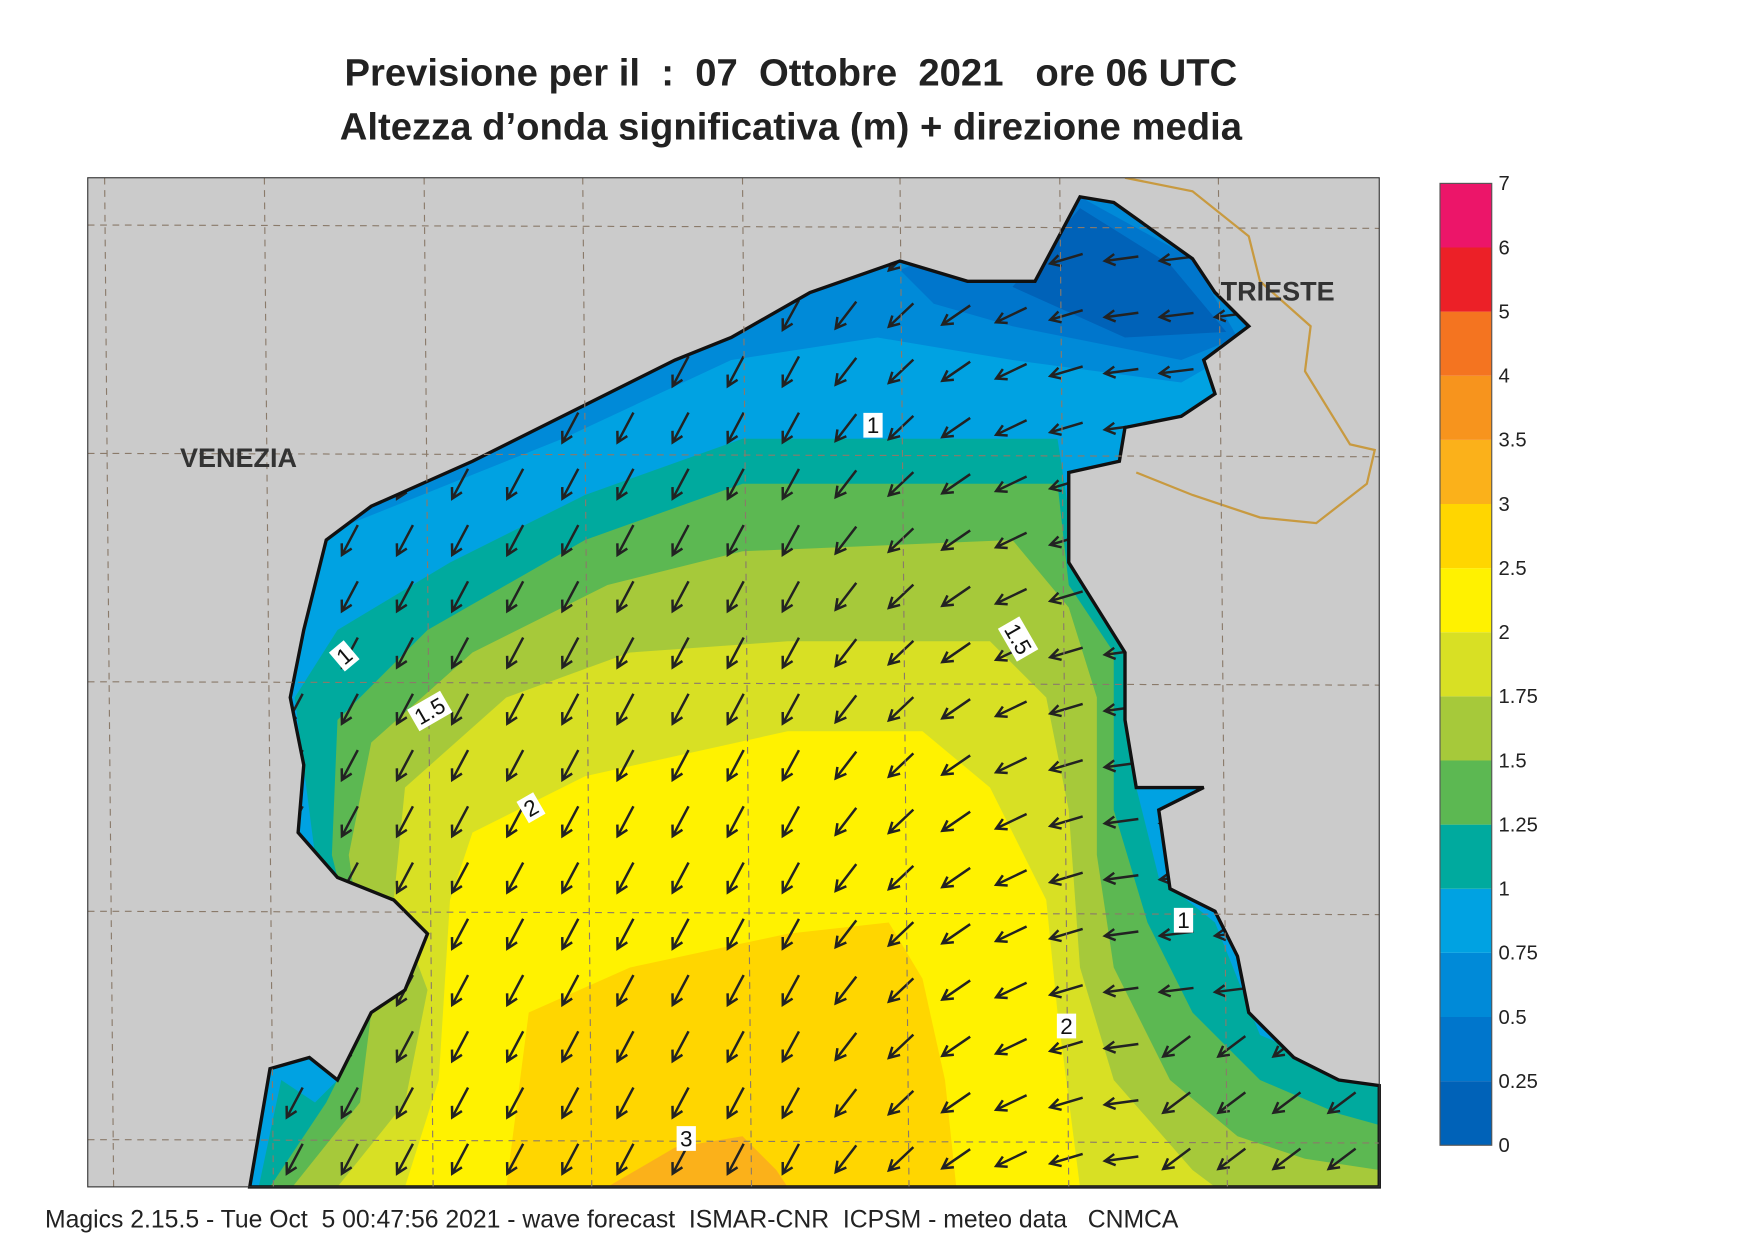  What do you see at coordinates (1518, 697) in the screenshot?
I see `colorbar-label: 1.75` at bounding box center [1518, 697].